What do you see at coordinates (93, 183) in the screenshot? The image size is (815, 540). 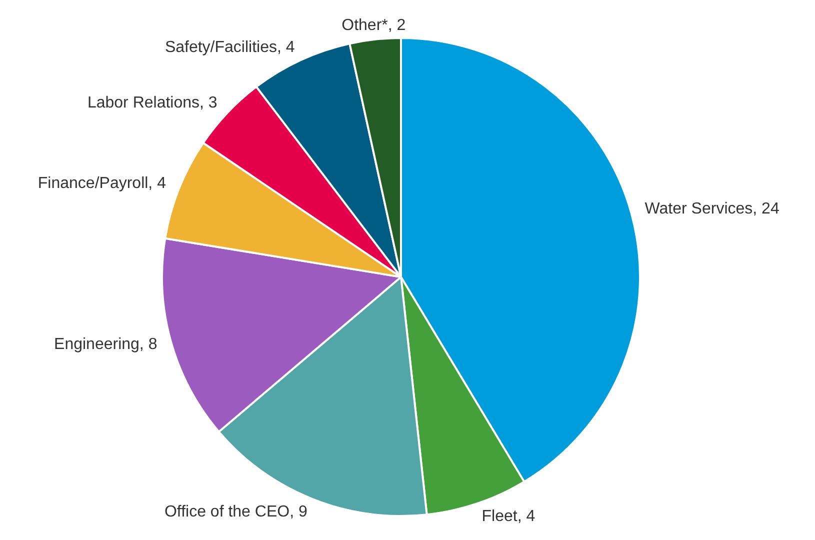 I see `slice-label: Finance/Payroll` at bounding box center [93, 183].